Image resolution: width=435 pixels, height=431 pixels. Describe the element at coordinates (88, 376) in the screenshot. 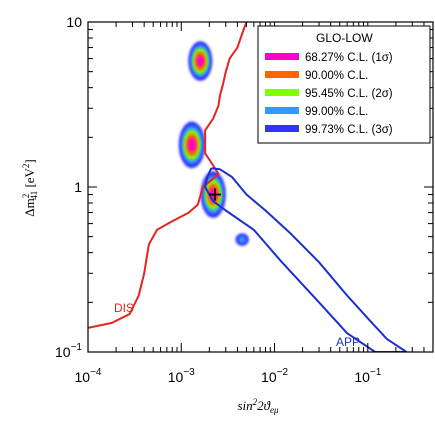

I see `x-tick-label: 10⁻⁴` at that location.